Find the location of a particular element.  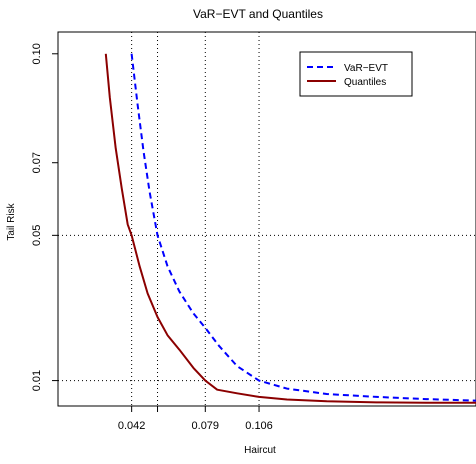

legend-box is located at coordinates (356, 74).